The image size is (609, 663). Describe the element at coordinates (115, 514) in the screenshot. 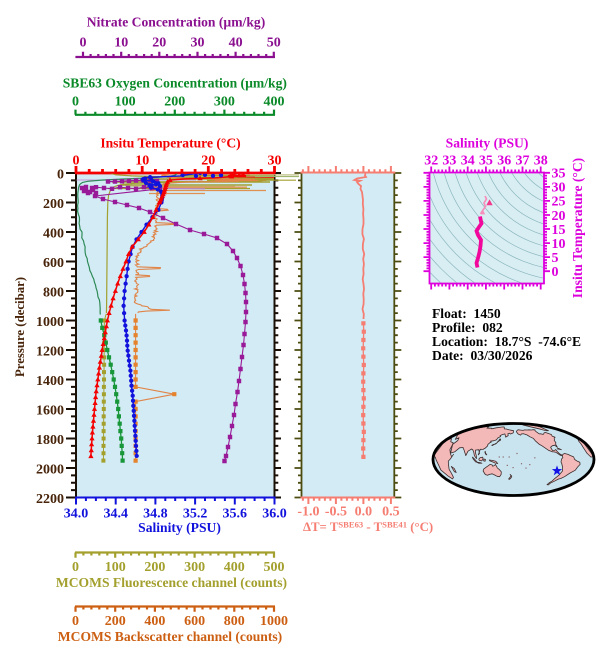

I see `svg-text: 34.4` at that location.